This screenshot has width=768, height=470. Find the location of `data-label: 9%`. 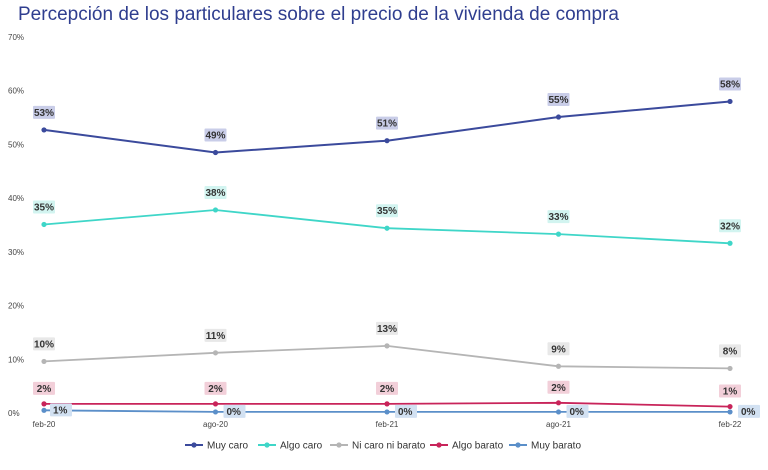

data-label: 9% is located at coordinates (558, 349).